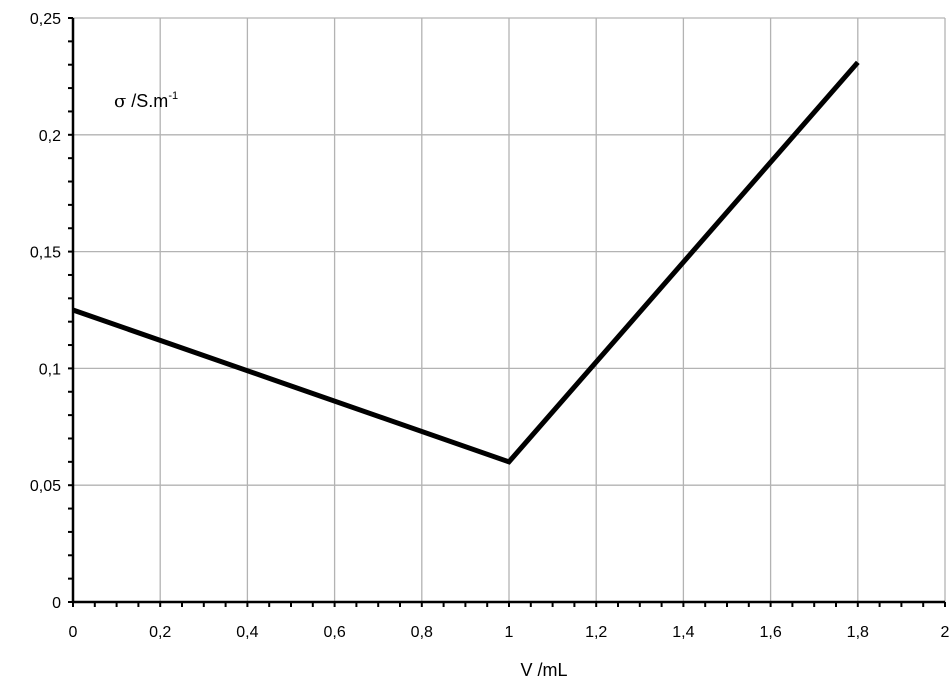 This screenshot has height=688, width=952. I want to click on x-tick-label: 1,4, so click(683, 632).